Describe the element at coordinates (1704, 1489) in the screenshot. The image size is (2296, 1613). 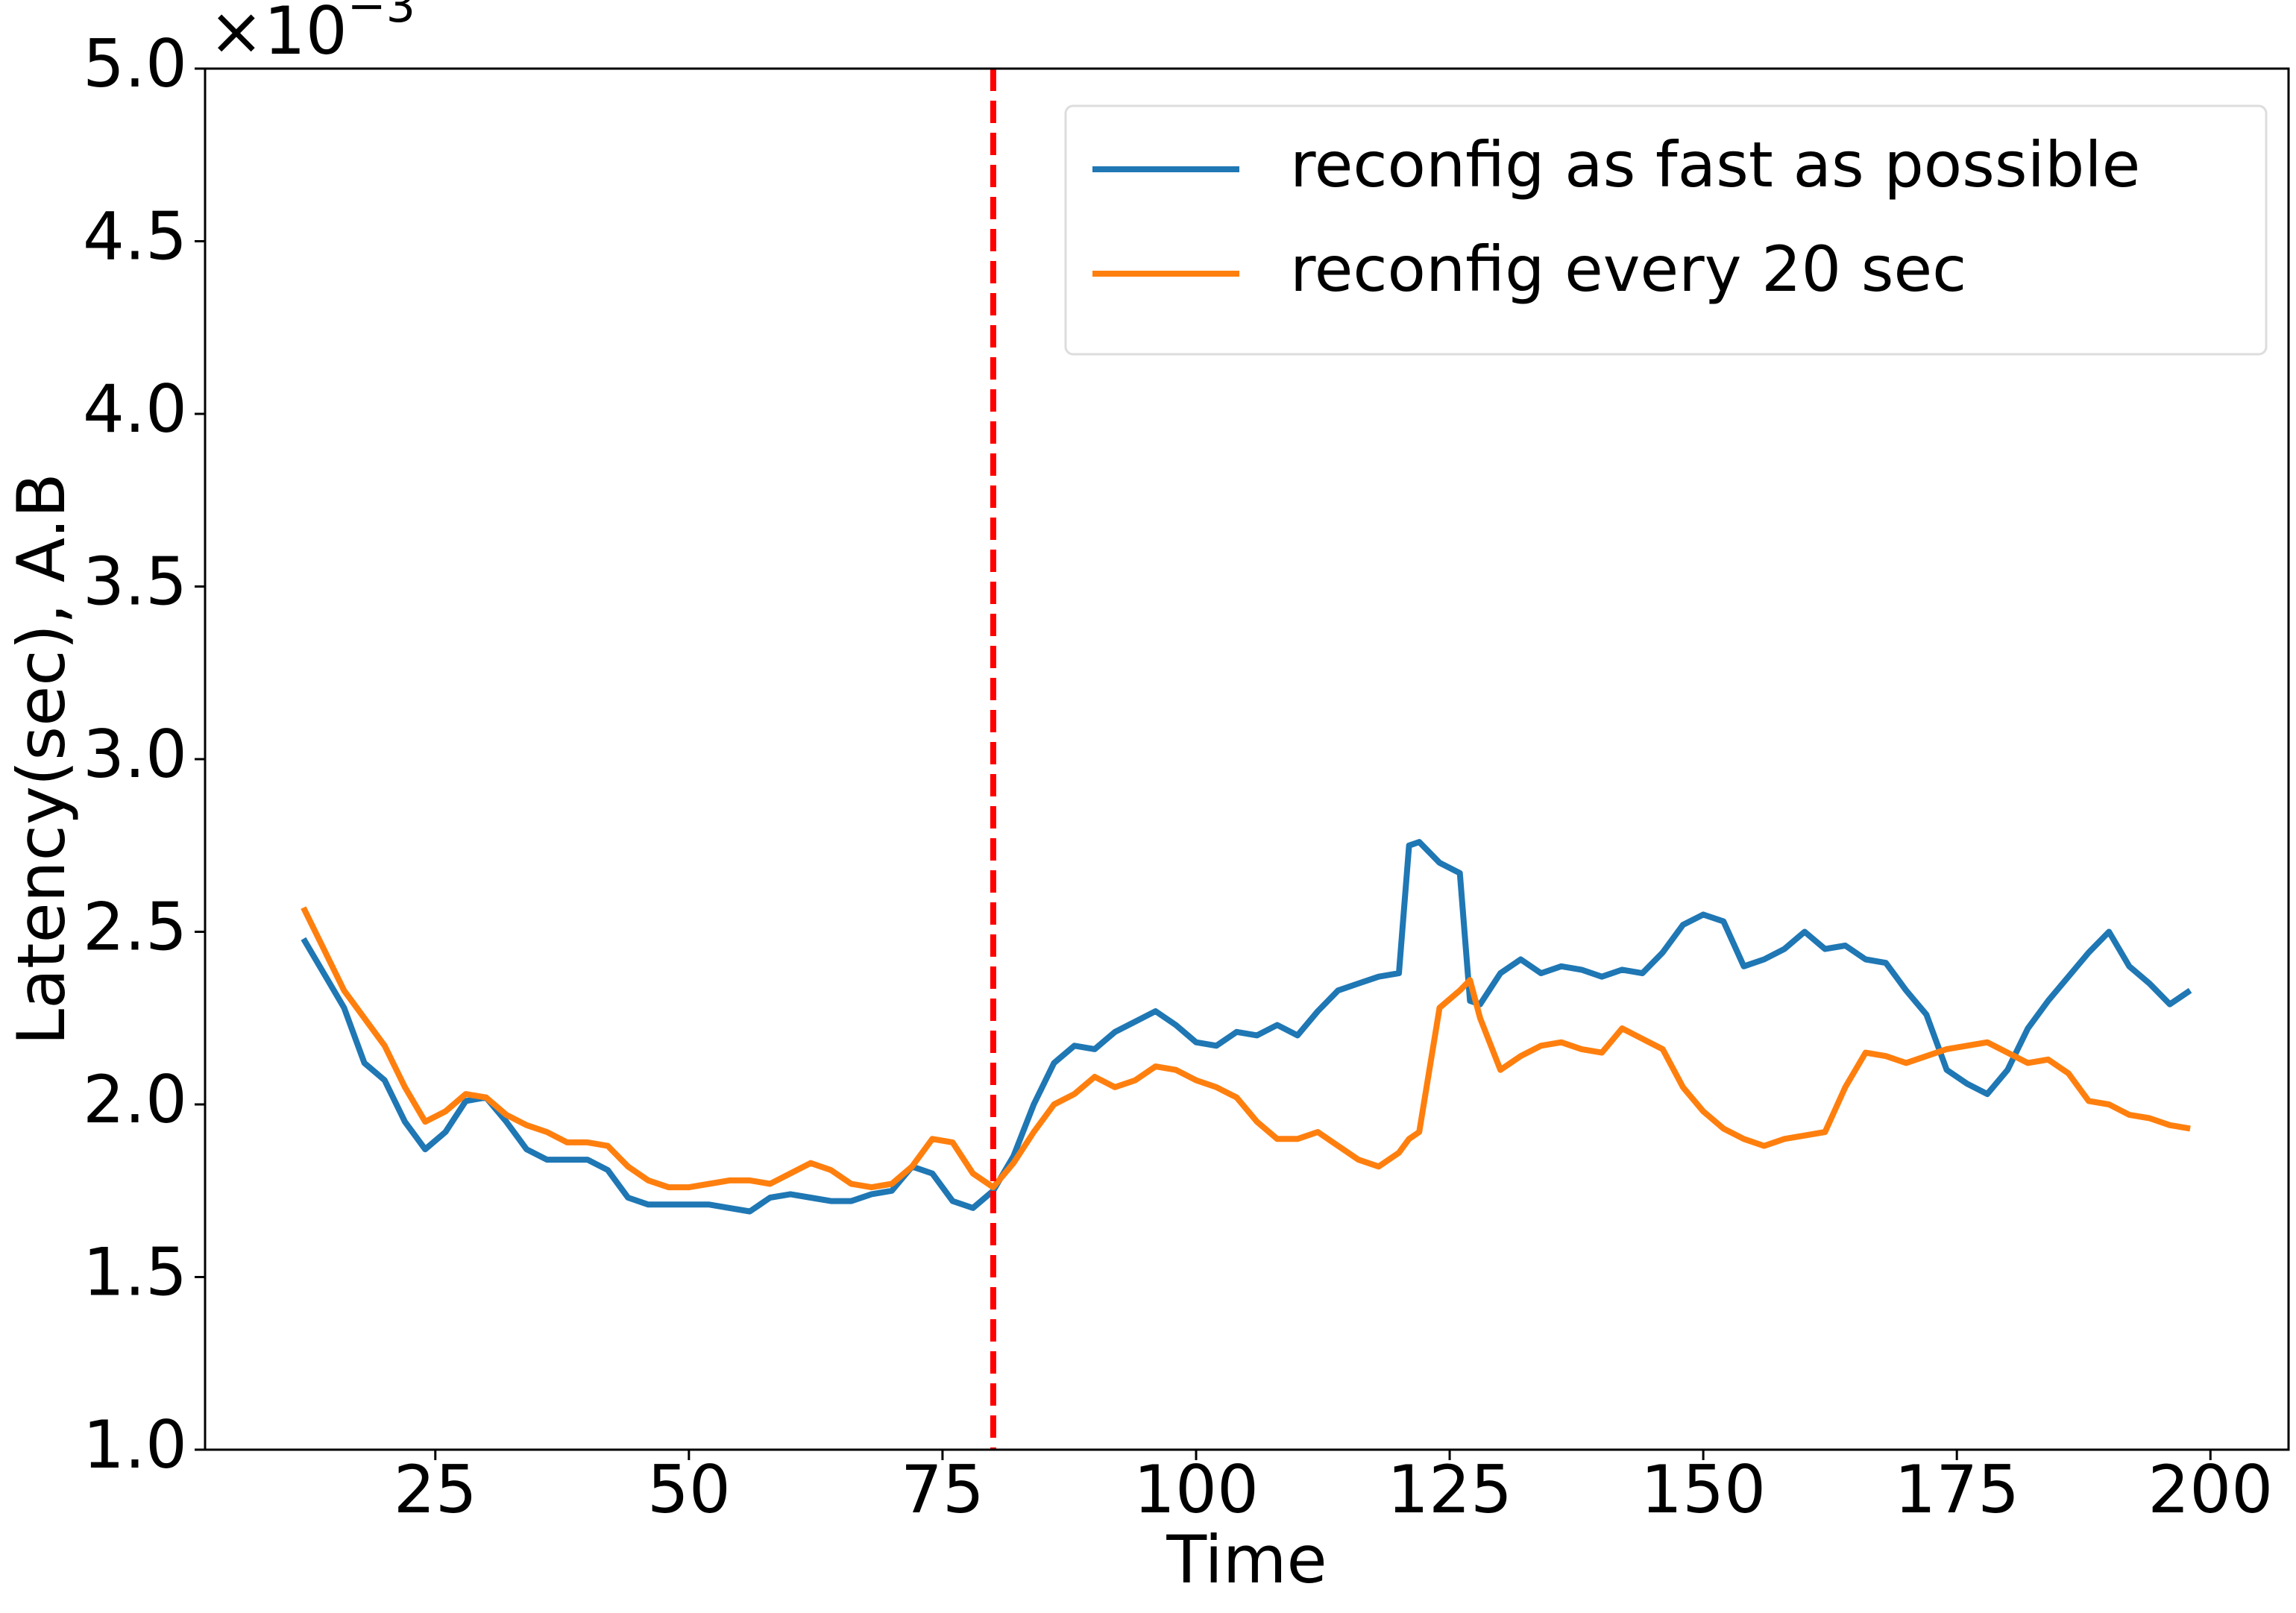
I see `x-tick-label: 150` at that location.